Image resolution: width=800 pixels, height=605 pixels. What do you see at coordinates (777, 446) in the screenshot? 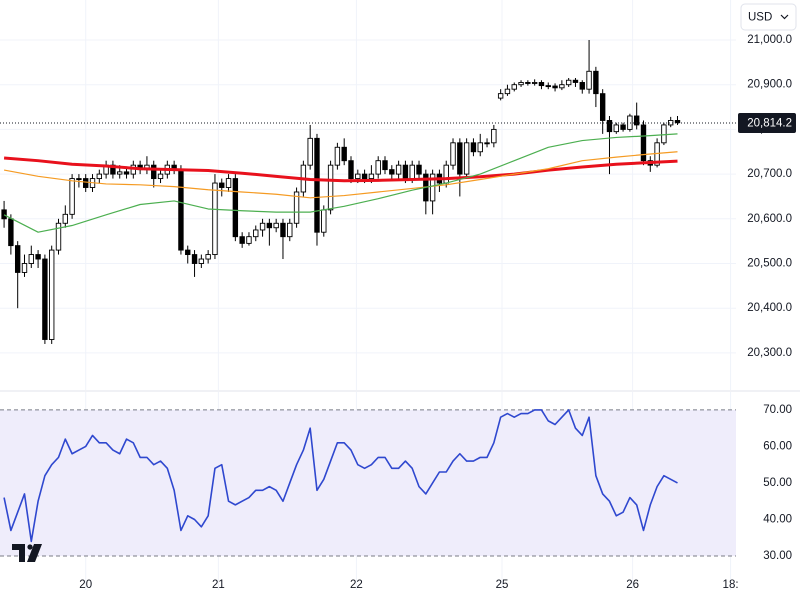
I see `y-tick-label: 60.00` at bounding box center [777, 446].